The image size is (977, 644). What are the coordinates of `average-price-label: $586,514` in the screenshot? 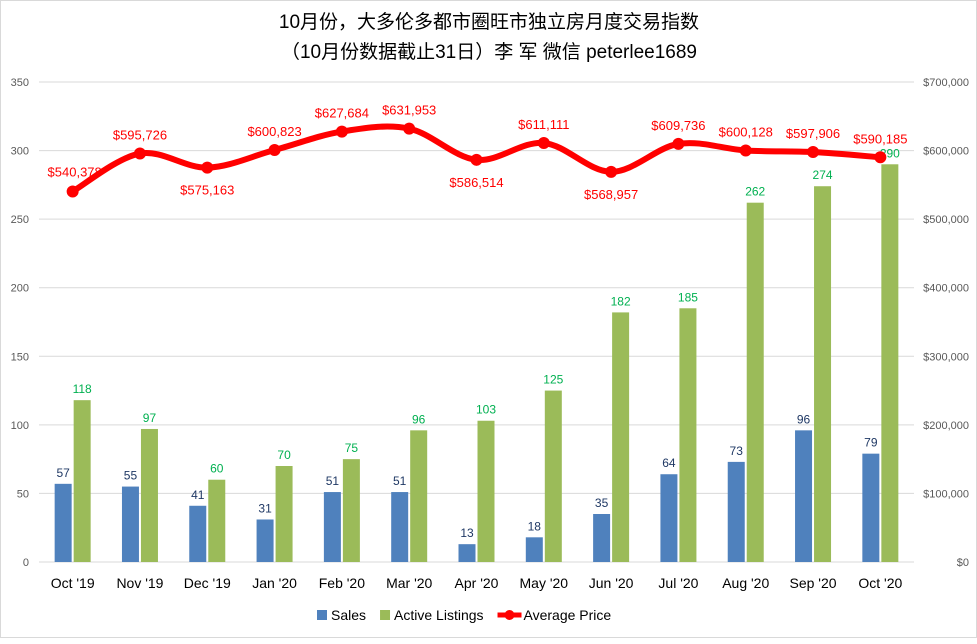 It's located at (476, 182).